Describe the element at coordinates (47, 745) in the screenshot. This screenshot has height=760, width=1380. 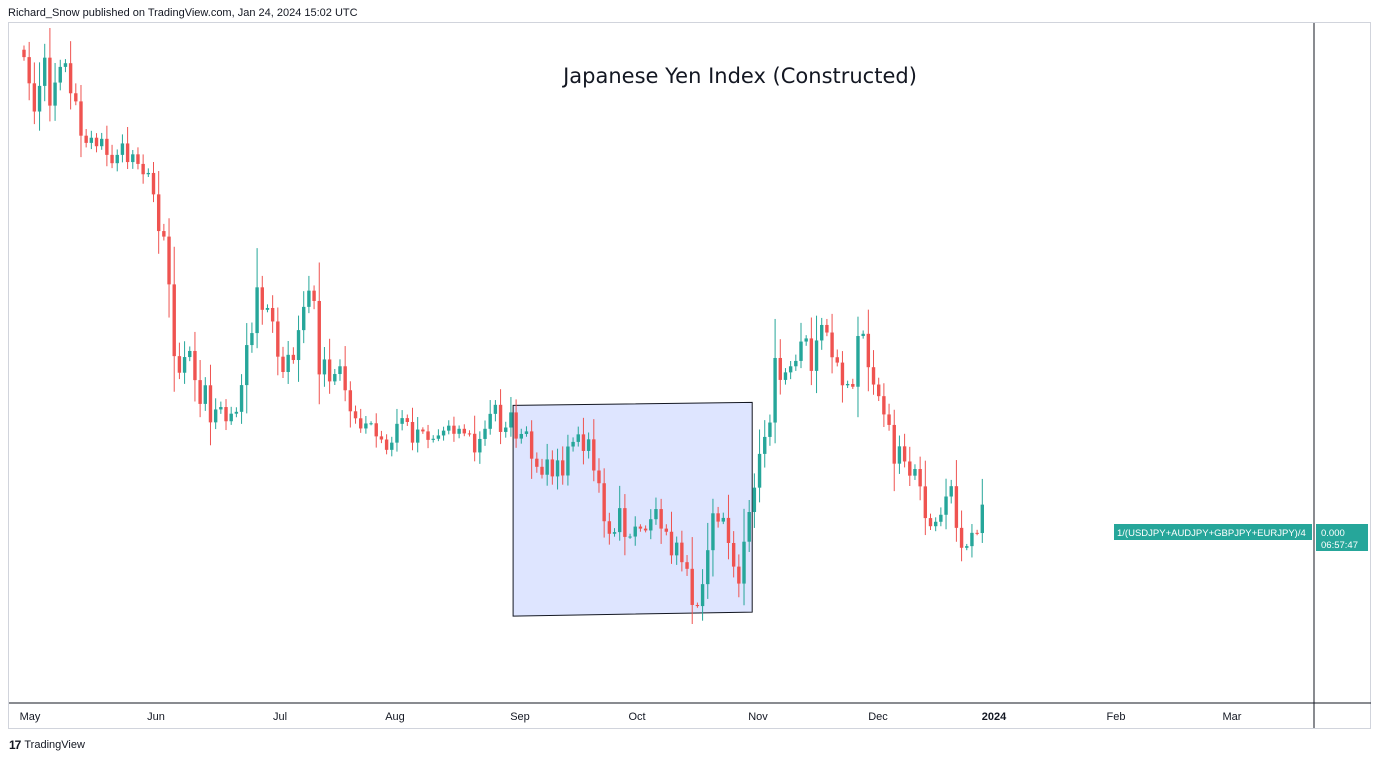
I see `tradingview-logo: 17 TradingView` at that location.